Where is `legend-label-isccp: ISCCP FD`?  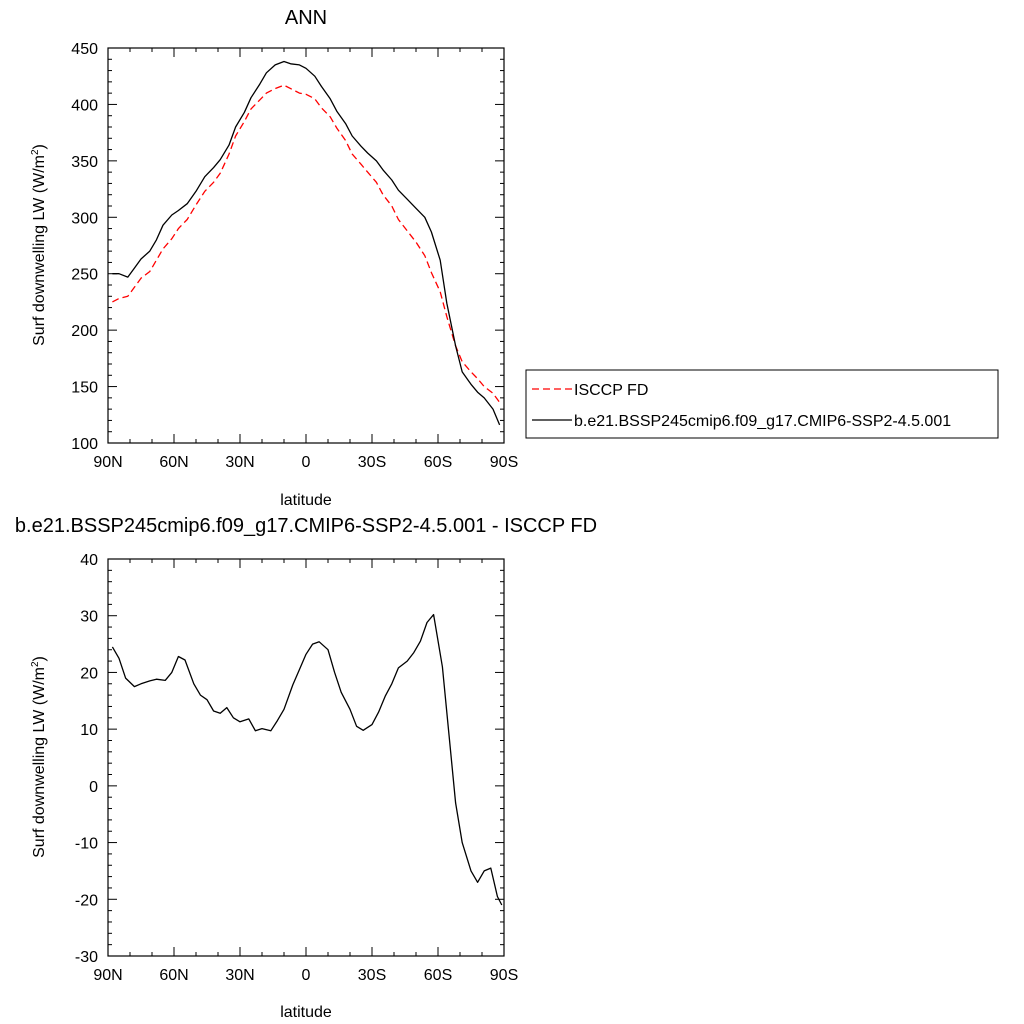 legend-label-isccp: ISCCP FD is located at coordinates (611, 390).